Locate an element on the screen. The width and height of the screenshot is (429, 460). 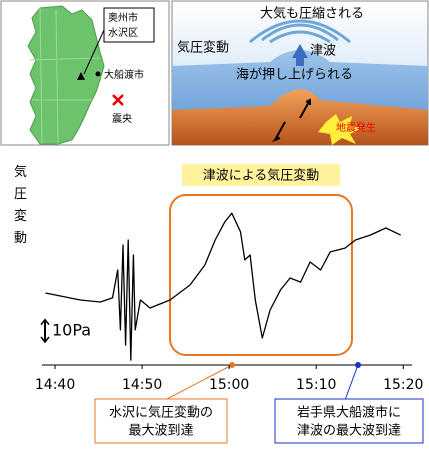
ofunato-label: 大船渡市 is located at coordinates (124, 74).